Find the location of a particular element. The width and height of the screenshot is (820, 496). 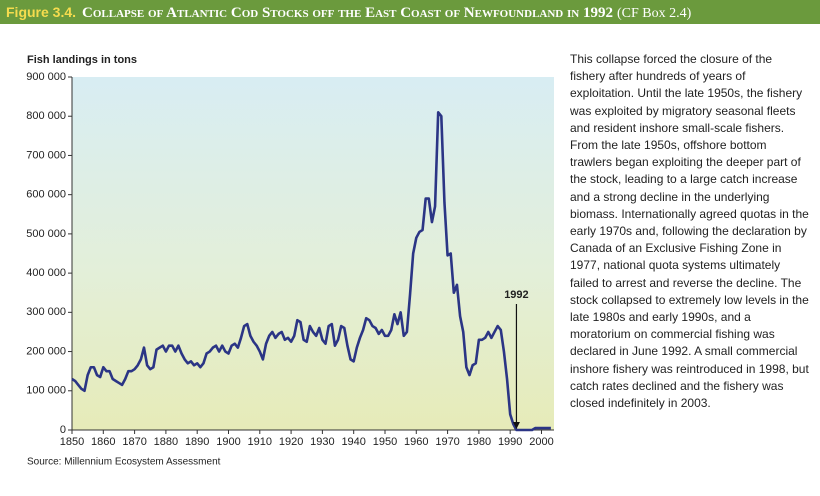

x-tick-label: 1960 is located at coordinates (416, 442).